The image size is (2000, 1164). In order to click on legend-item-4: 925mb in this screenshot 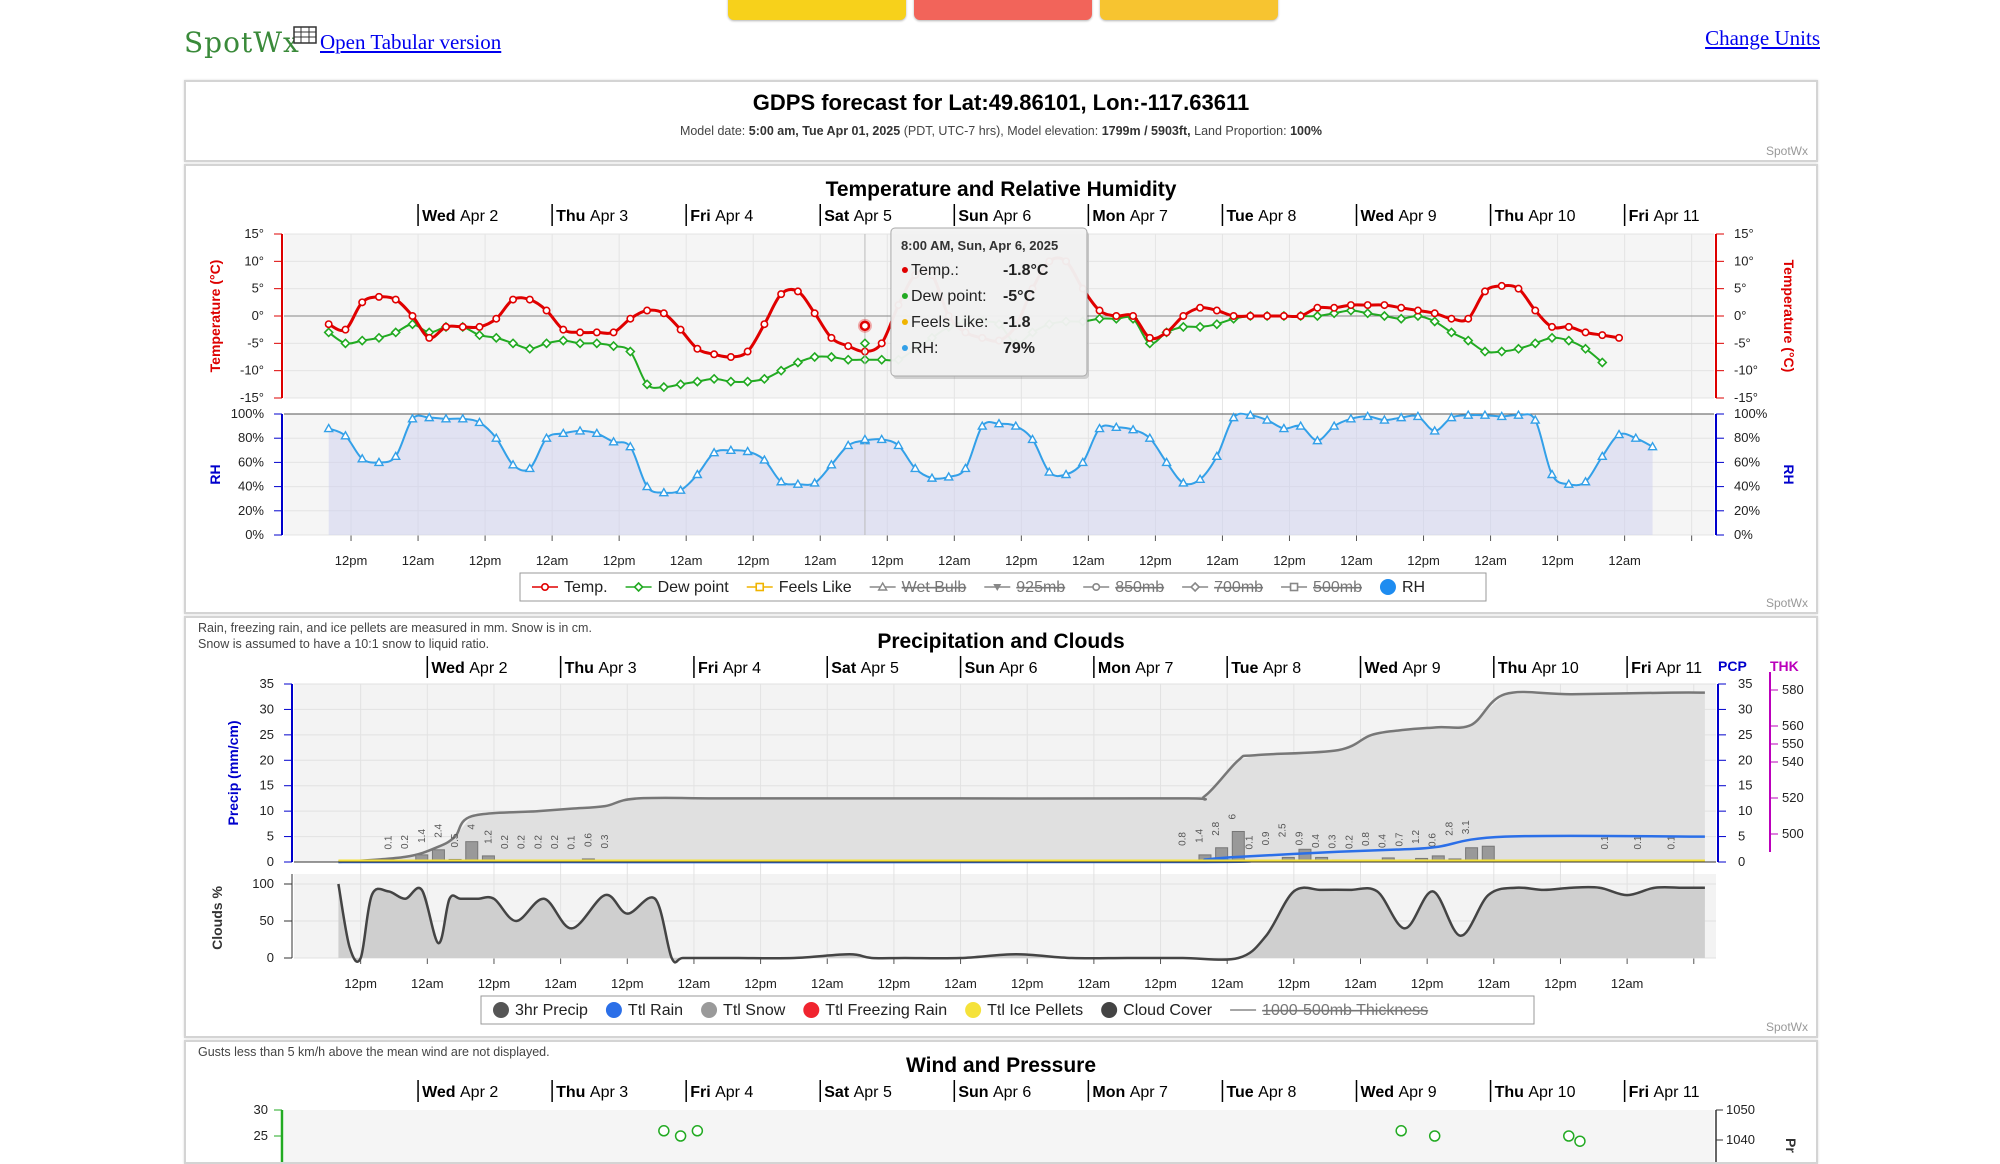, I will do `click(1024, 587)`.